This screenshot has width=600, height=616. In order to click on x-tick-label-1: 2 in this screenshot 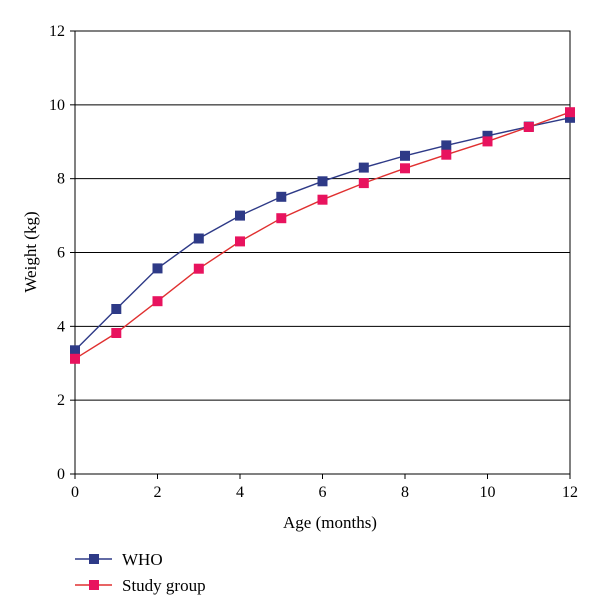, I will do `click(158, 492)`.